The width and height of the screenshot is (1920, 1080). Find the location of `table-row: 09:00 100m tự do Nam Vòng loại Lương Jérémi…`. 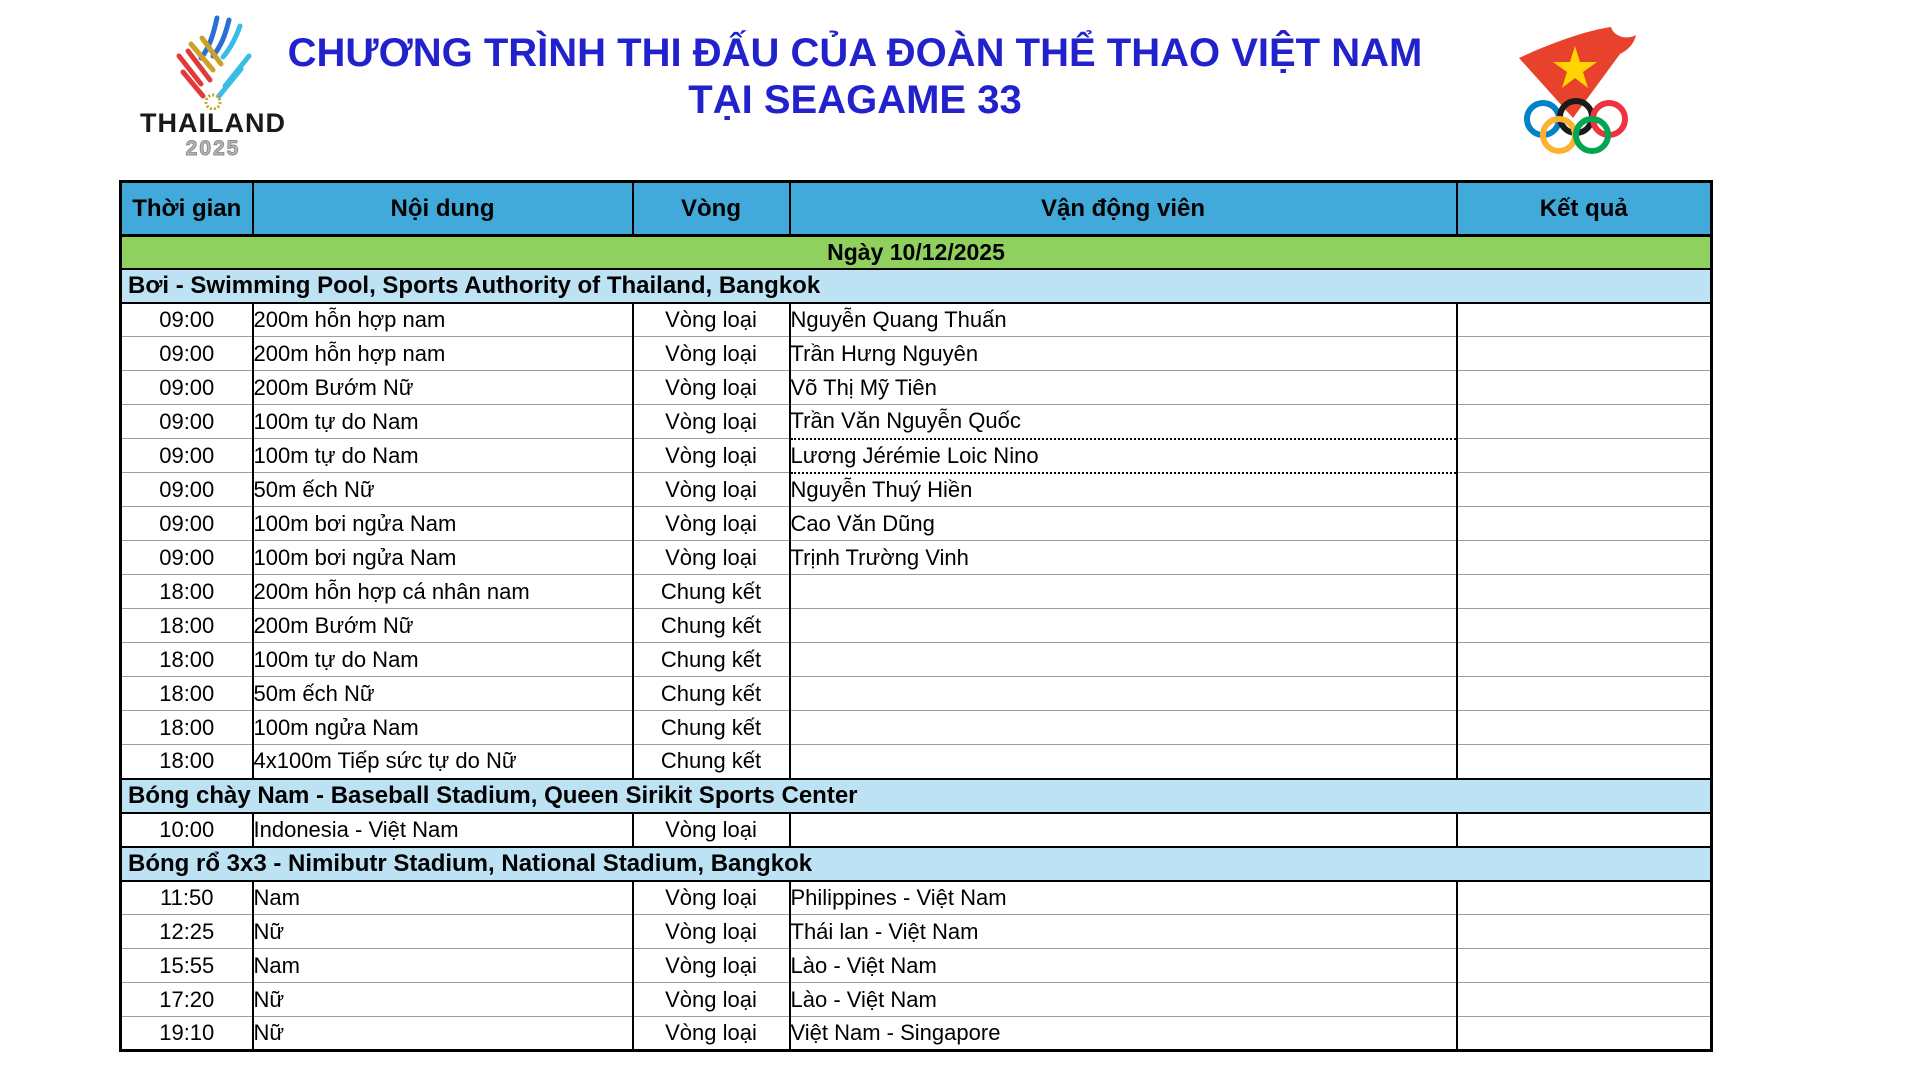

table-row: 09:00 100m tự do Nam Vòng loại Lương Jérémi… is located at coordinates (916, 456).